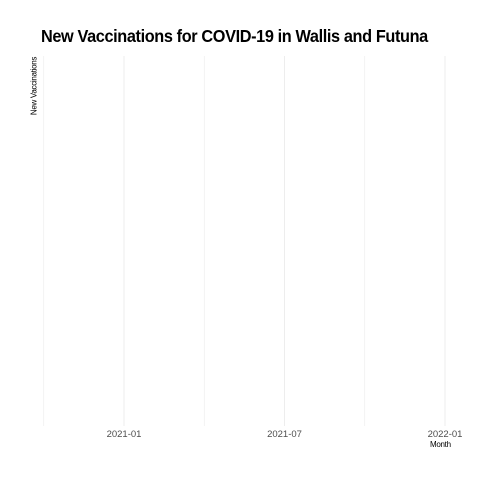  Describe the element at coordinates (440, 444) in the screenshot. I see `x-axis-label: Month` at that location.